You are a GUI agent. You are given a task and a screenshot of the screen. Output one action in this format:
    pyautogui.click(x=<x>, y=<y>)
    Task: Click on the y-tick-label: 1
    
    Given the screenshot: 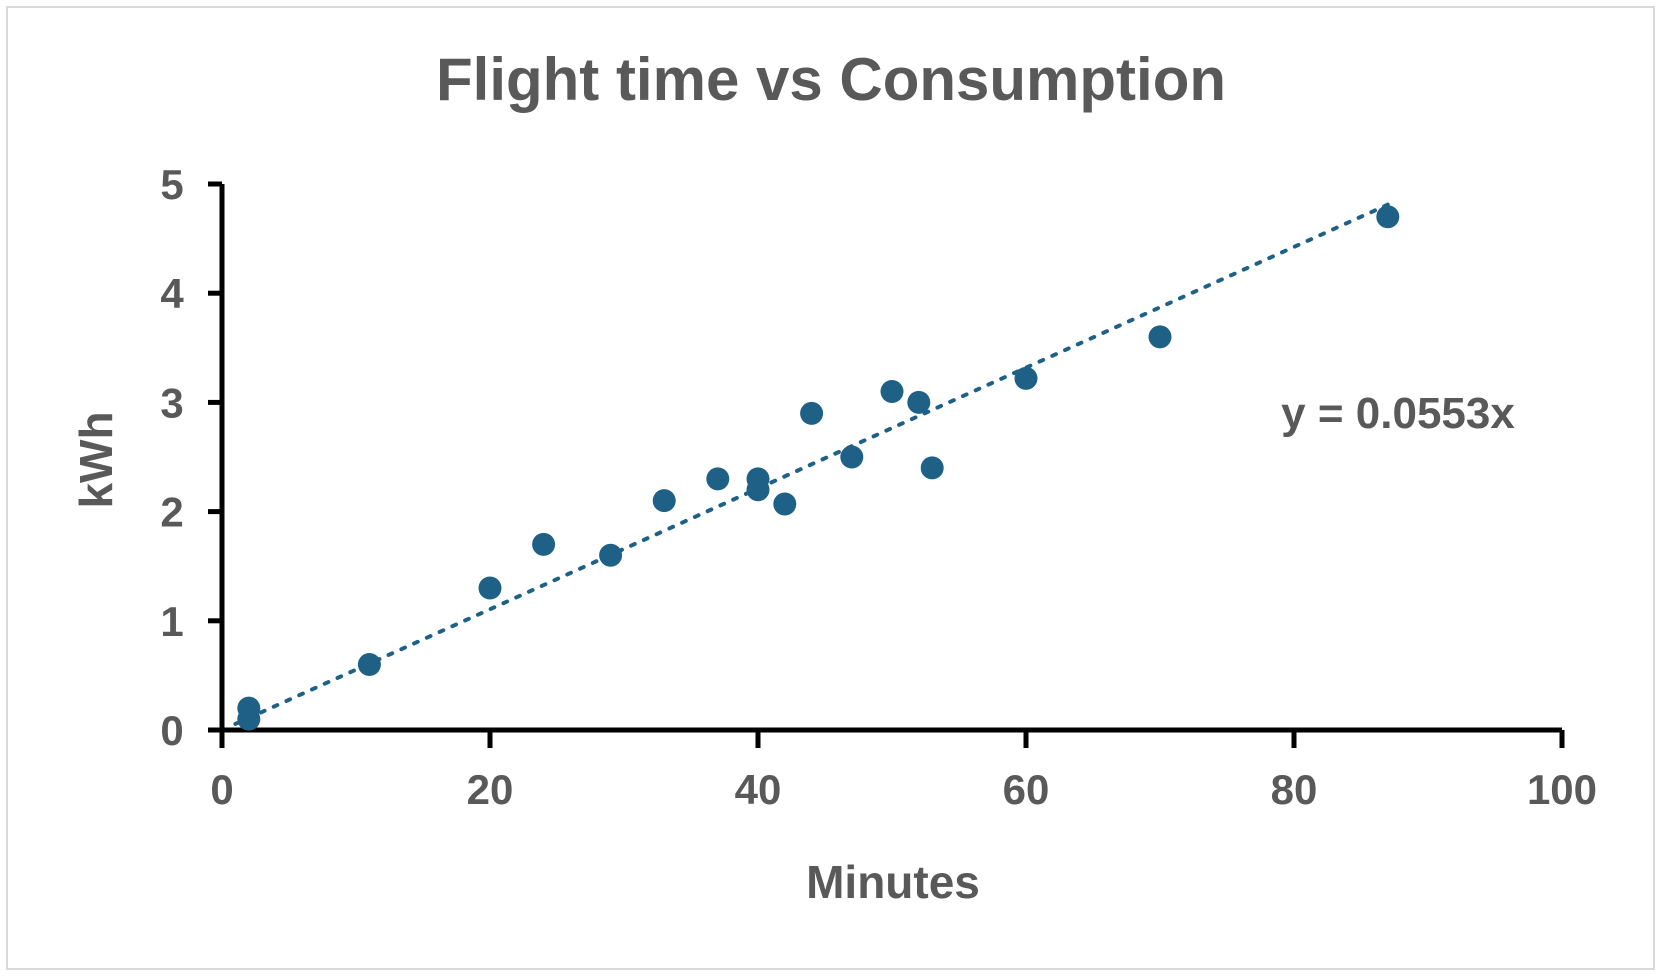 What is the action you would take?
    pyautogui.click(x=171, y=621)
    